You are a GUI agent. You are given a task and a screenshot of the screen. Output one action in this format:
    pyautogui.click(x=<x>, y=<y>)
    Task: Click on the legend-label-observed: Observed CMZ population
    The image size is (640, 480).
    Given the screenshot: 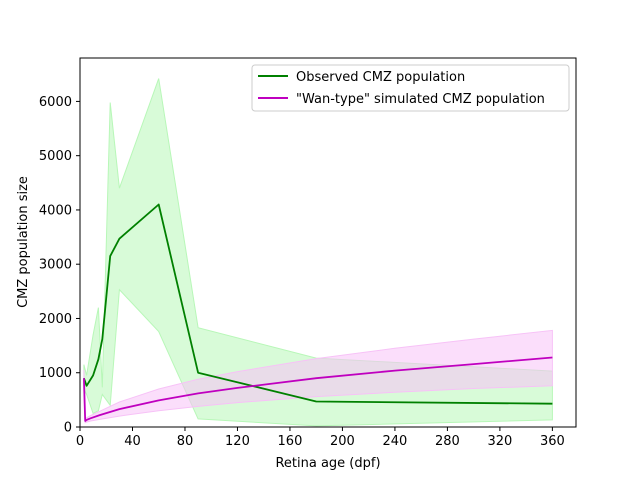 What is the action you would take?
    pyautogui.click(x=380, y=77)
    